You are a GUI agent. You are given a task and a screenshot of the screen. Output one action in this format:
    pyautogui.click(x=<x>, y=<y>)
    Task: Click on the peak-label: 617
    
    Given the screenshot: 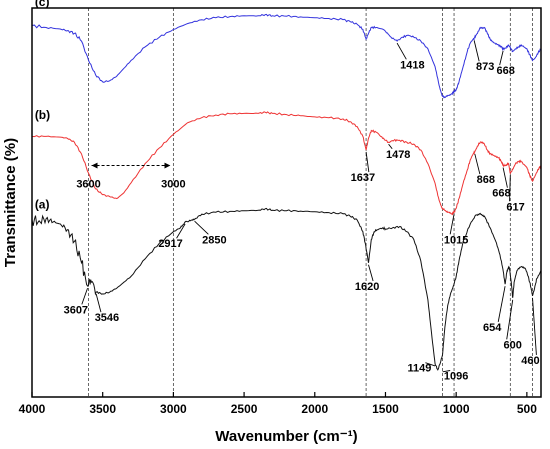 What is the action you would take?
    pyautogui.click(x=515, y=207)
    